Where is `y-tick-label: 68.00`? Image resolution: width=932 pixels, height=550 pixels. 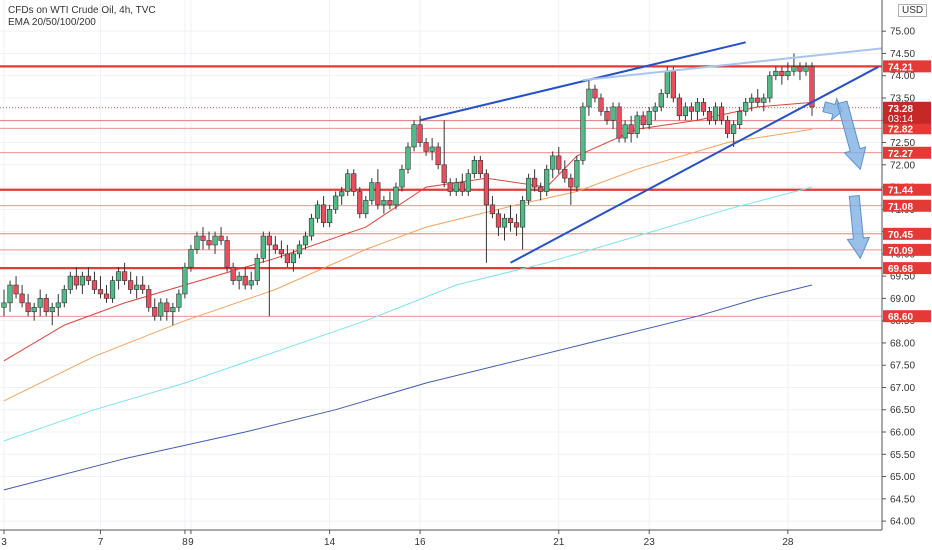
y-tick-label: 68.00 is located at coordinates (902, 343).